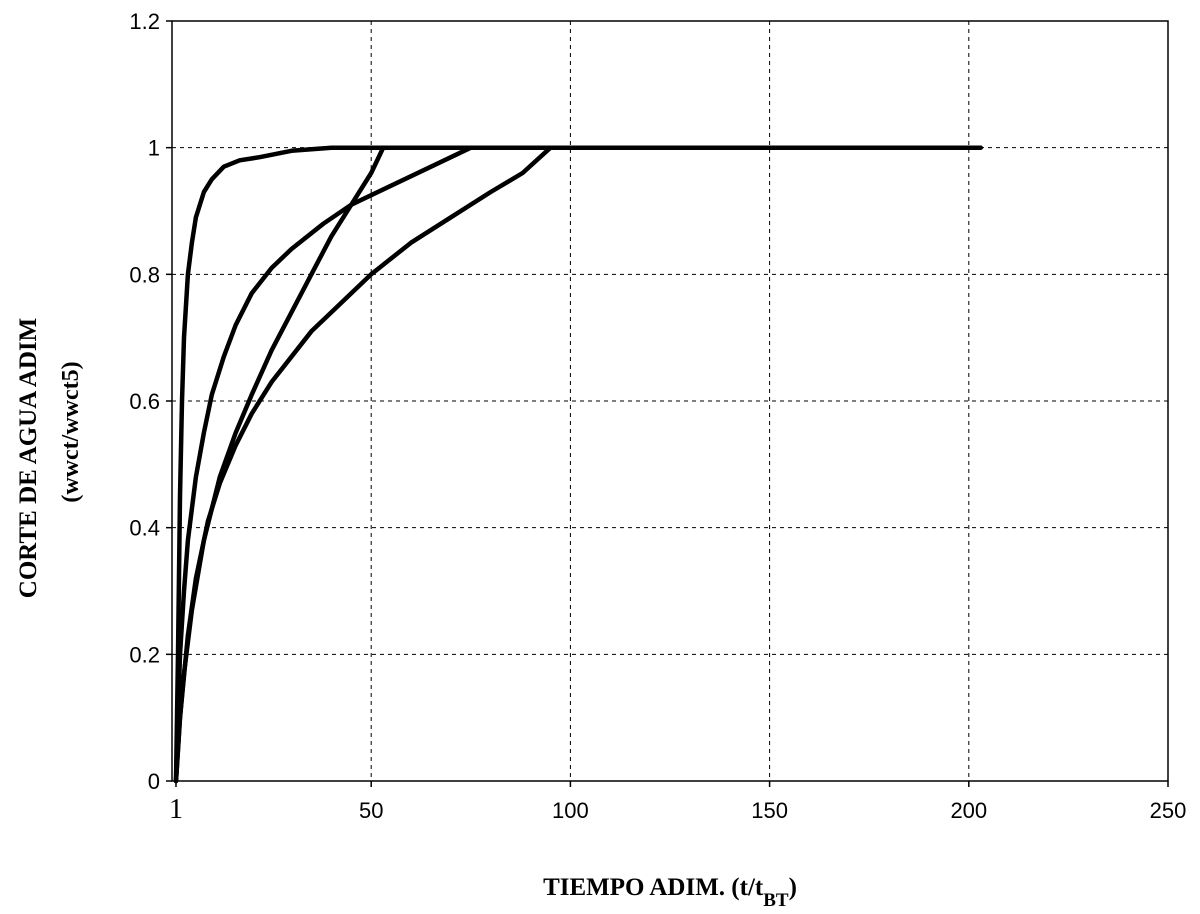 This screenshot has height=914, width=1200. What do you see at coordinates (144, 654) in the screenshot?
I see `y-tick-label: 0.2` at bounding box center [144, 654].